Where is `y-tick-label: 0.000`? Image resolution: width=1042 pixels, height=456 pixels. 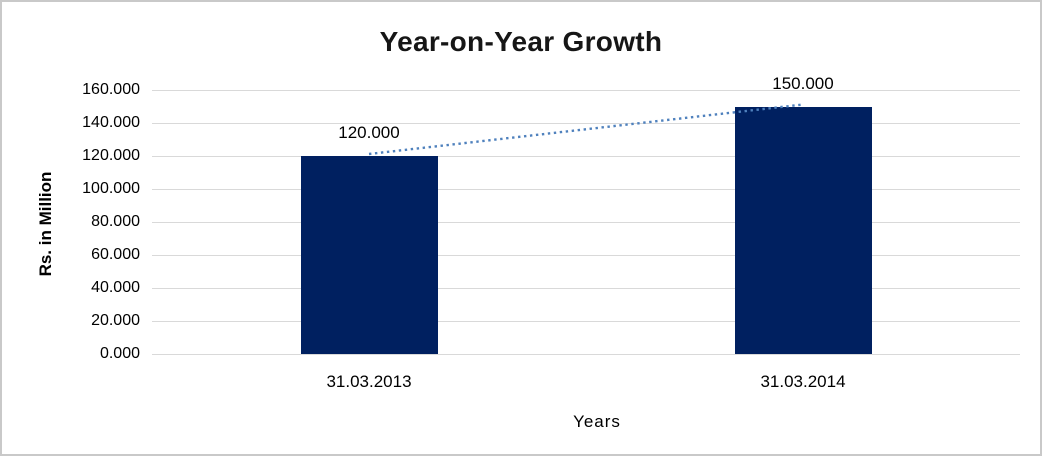
y-tick-label: 0.000 is located at coordinates (119, 353).